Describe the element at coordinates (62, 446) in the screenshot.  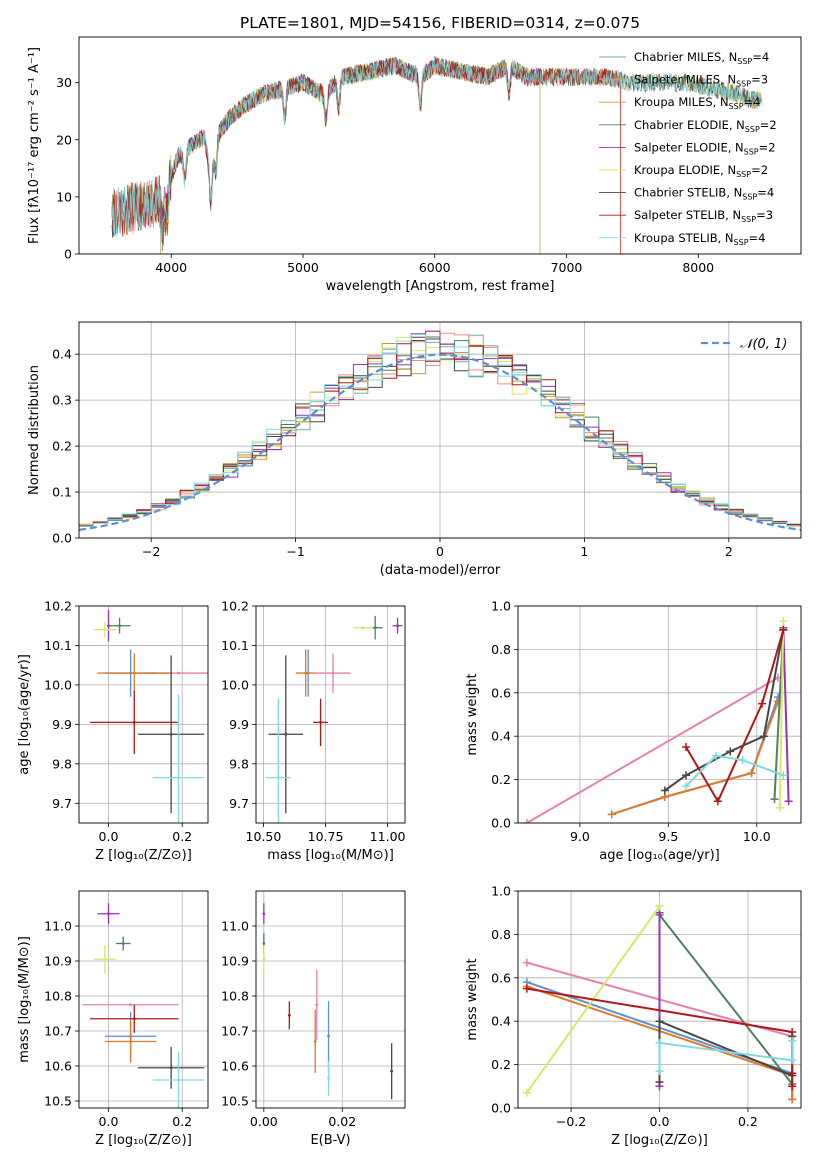
I see `residuals-ytick-label: 0.2` at that location.